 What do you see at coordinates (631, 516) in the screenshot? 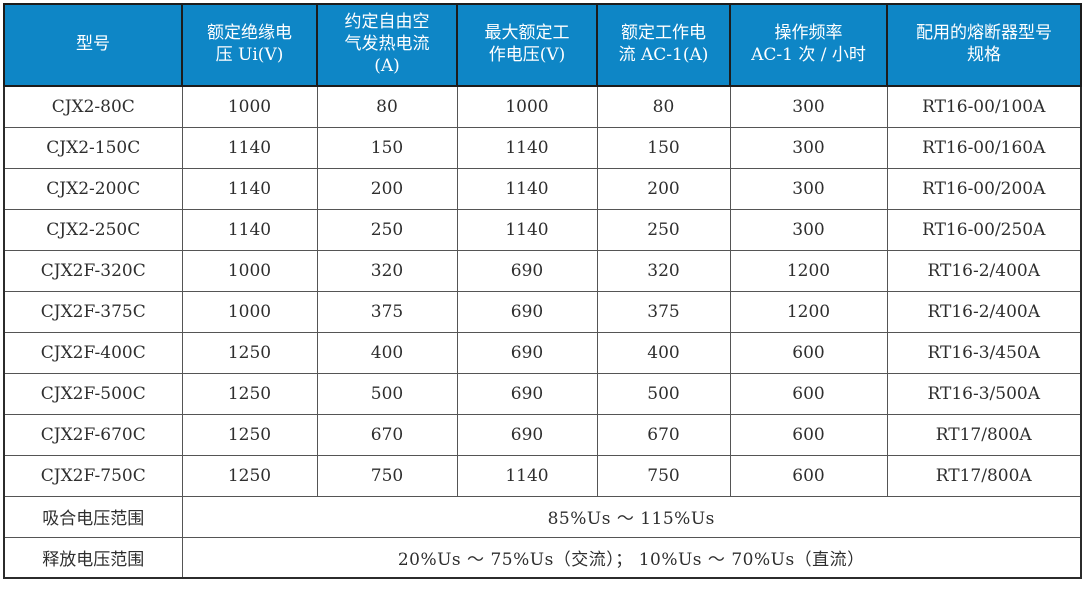
I see `pickup-voltage-value: 85%Us ～ 115%Us` at bounding box center [631, 516].